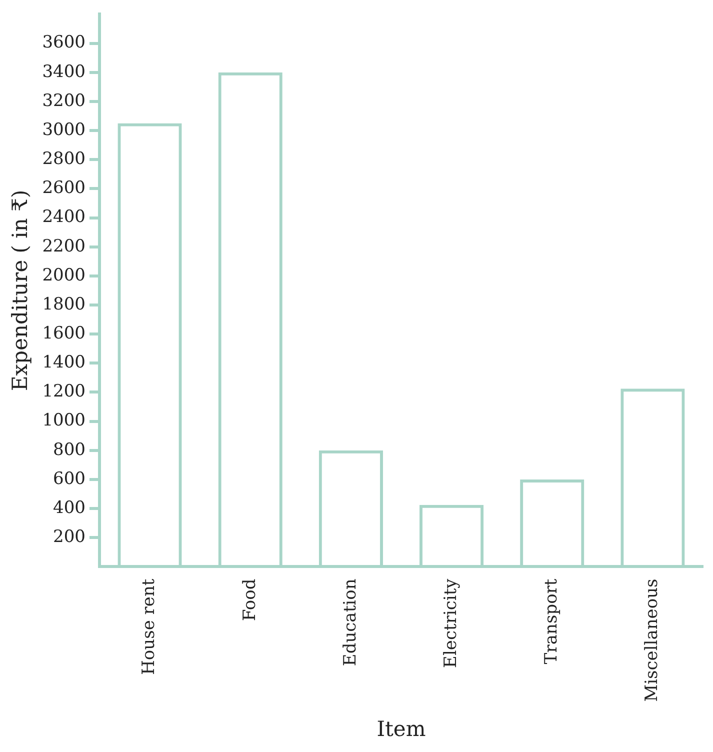 This screenshot has height=752, width=713. What do you see at coordinates (64, 159) in the screenshot?
I see `y-tick-label: 2800` at bounding box center [64, 159].